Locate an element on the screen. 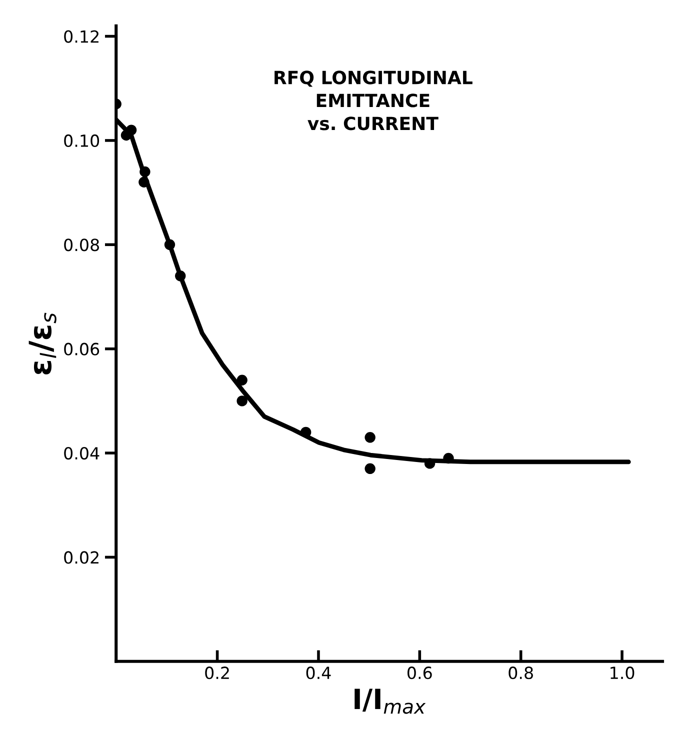 The height and width of the screenshot is (739, 683). y-tick-label: 0.02 is located at coordinates (81, 557).